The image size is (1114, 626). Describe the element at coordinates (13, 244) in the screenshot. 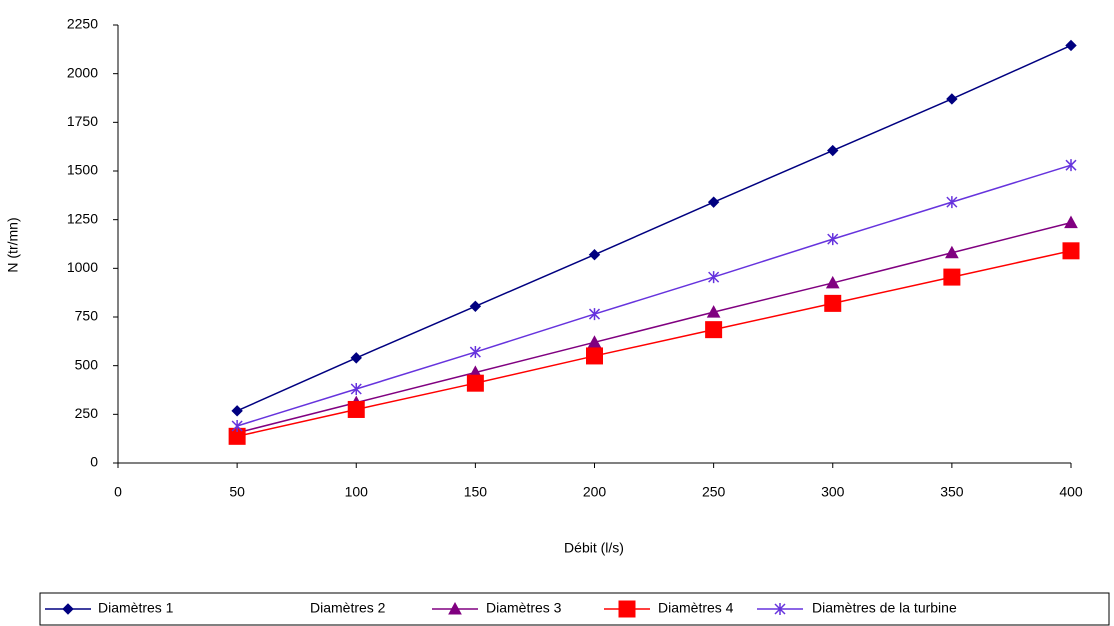

I see `y-axis-title: N (tr/mn)` at that location.